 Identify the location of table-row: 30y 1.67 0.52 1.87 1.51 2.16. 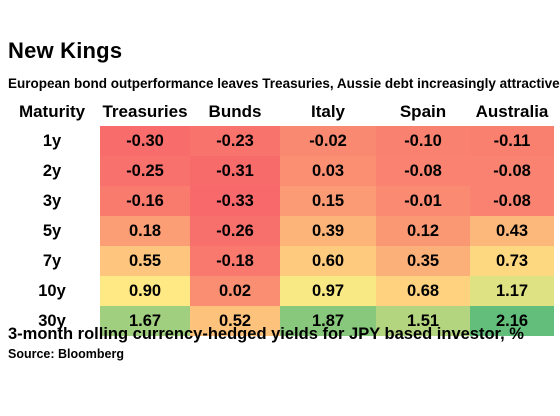
(279, 321).